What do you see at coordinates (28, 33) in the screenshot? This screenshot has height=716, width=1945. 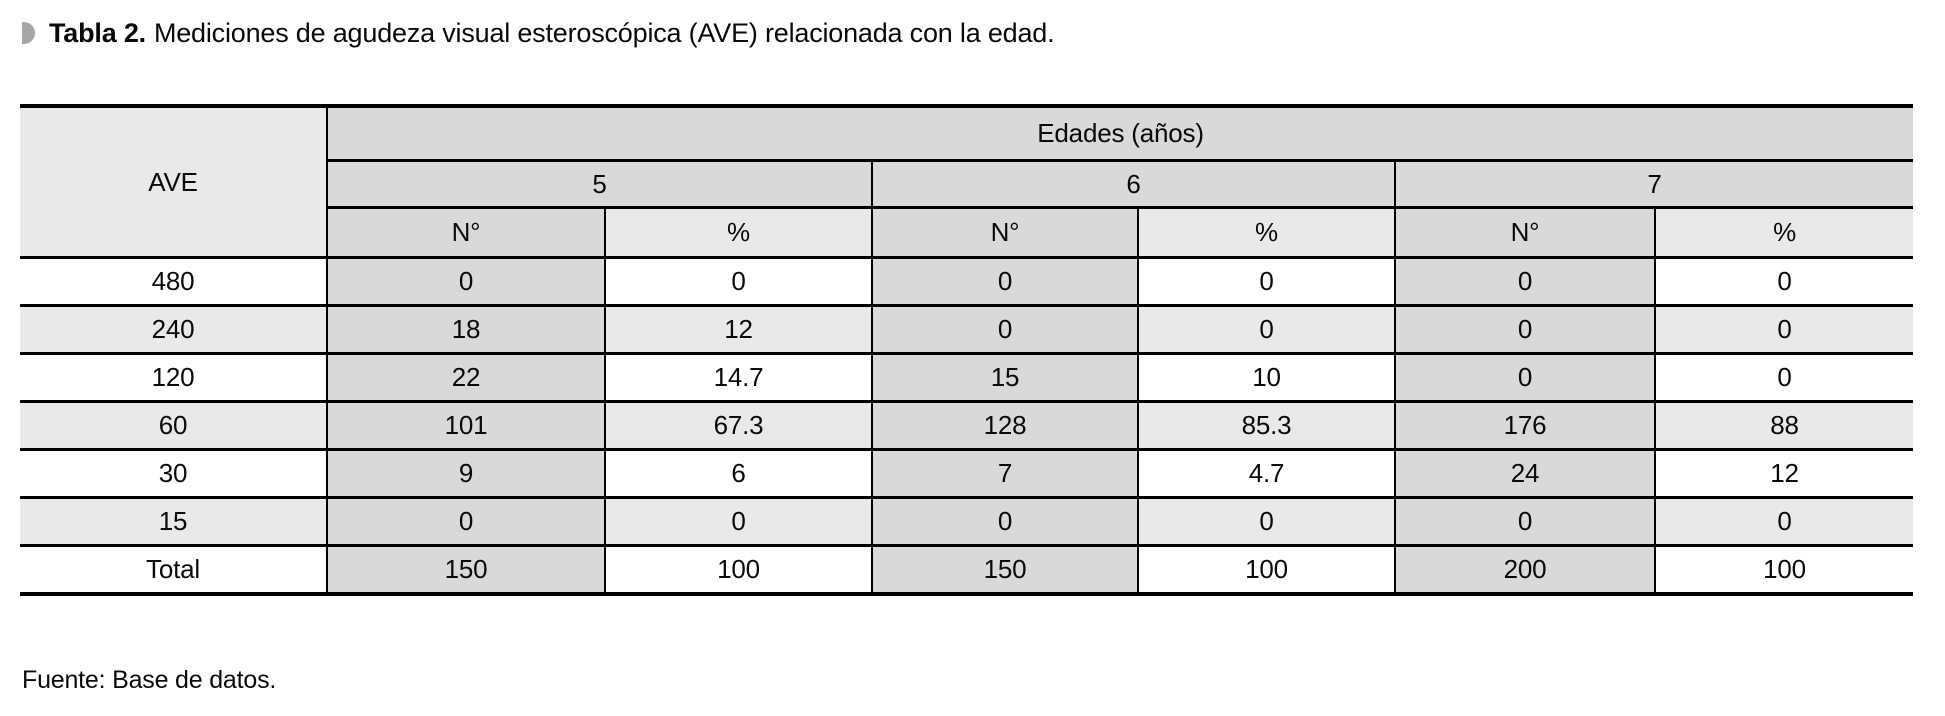 I see `caption-bullet-icon` at bounding box center [28, 33].